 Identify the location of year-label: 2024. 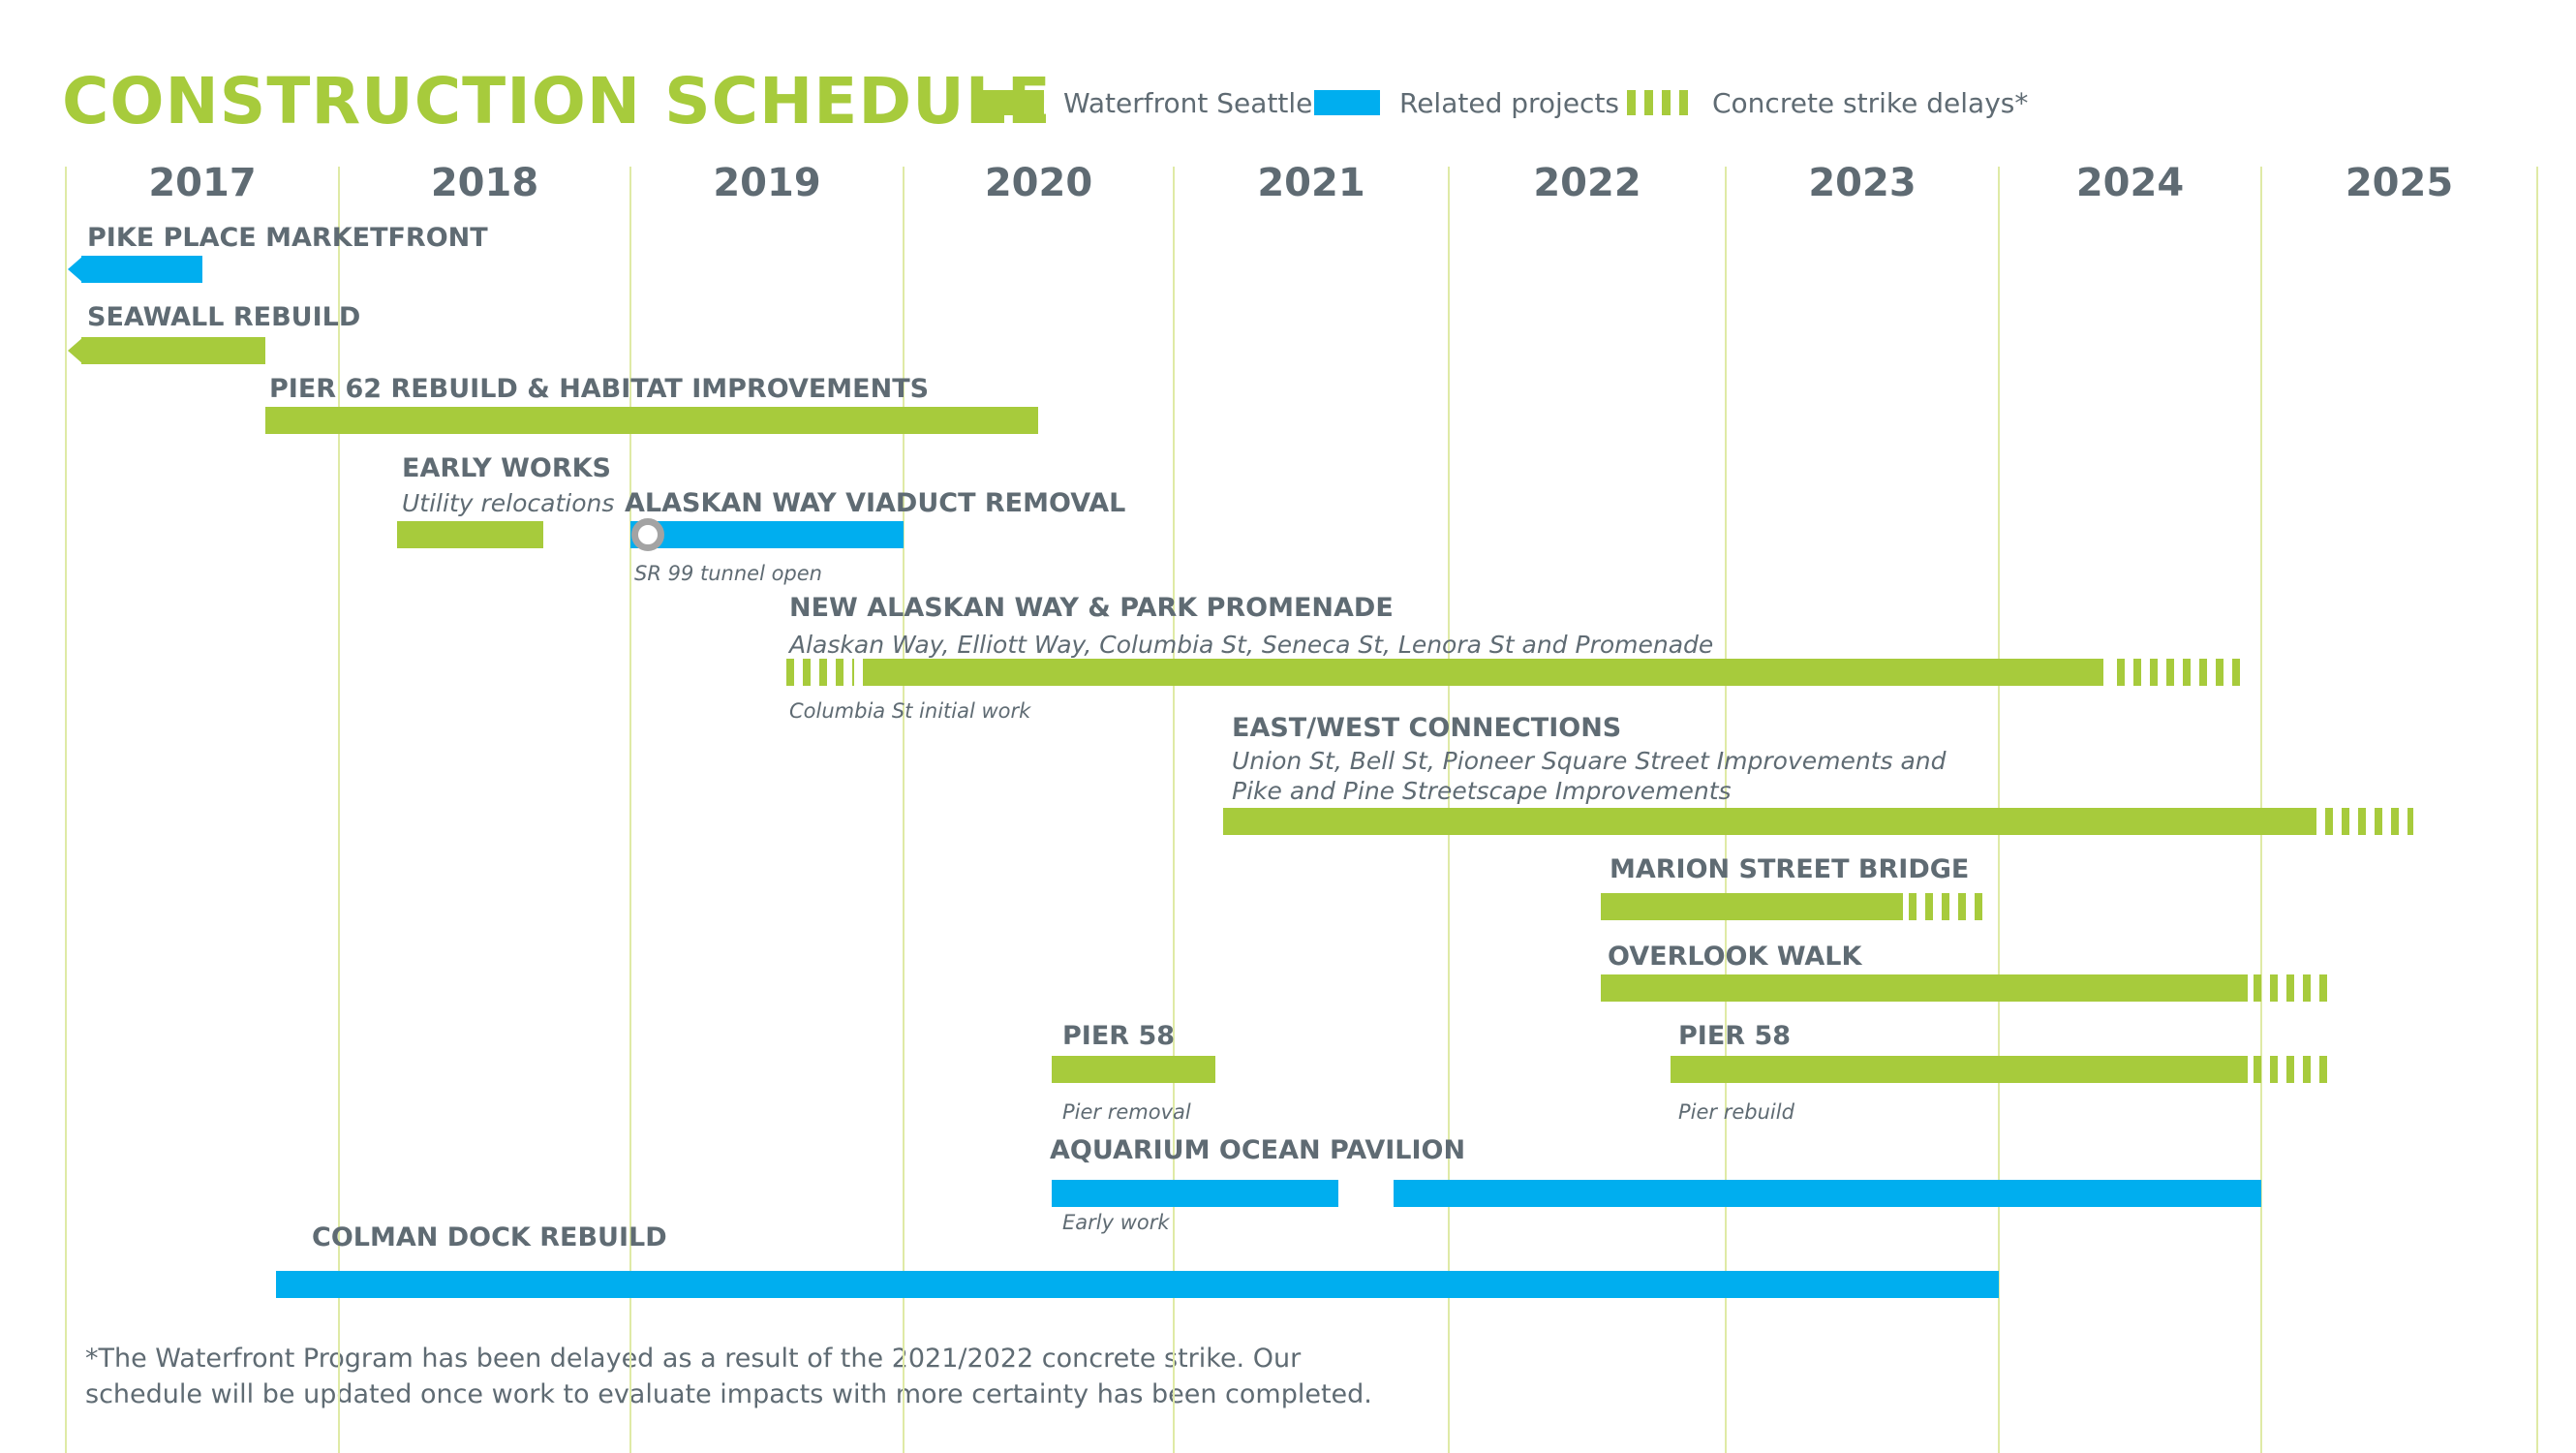
(2130, 183).